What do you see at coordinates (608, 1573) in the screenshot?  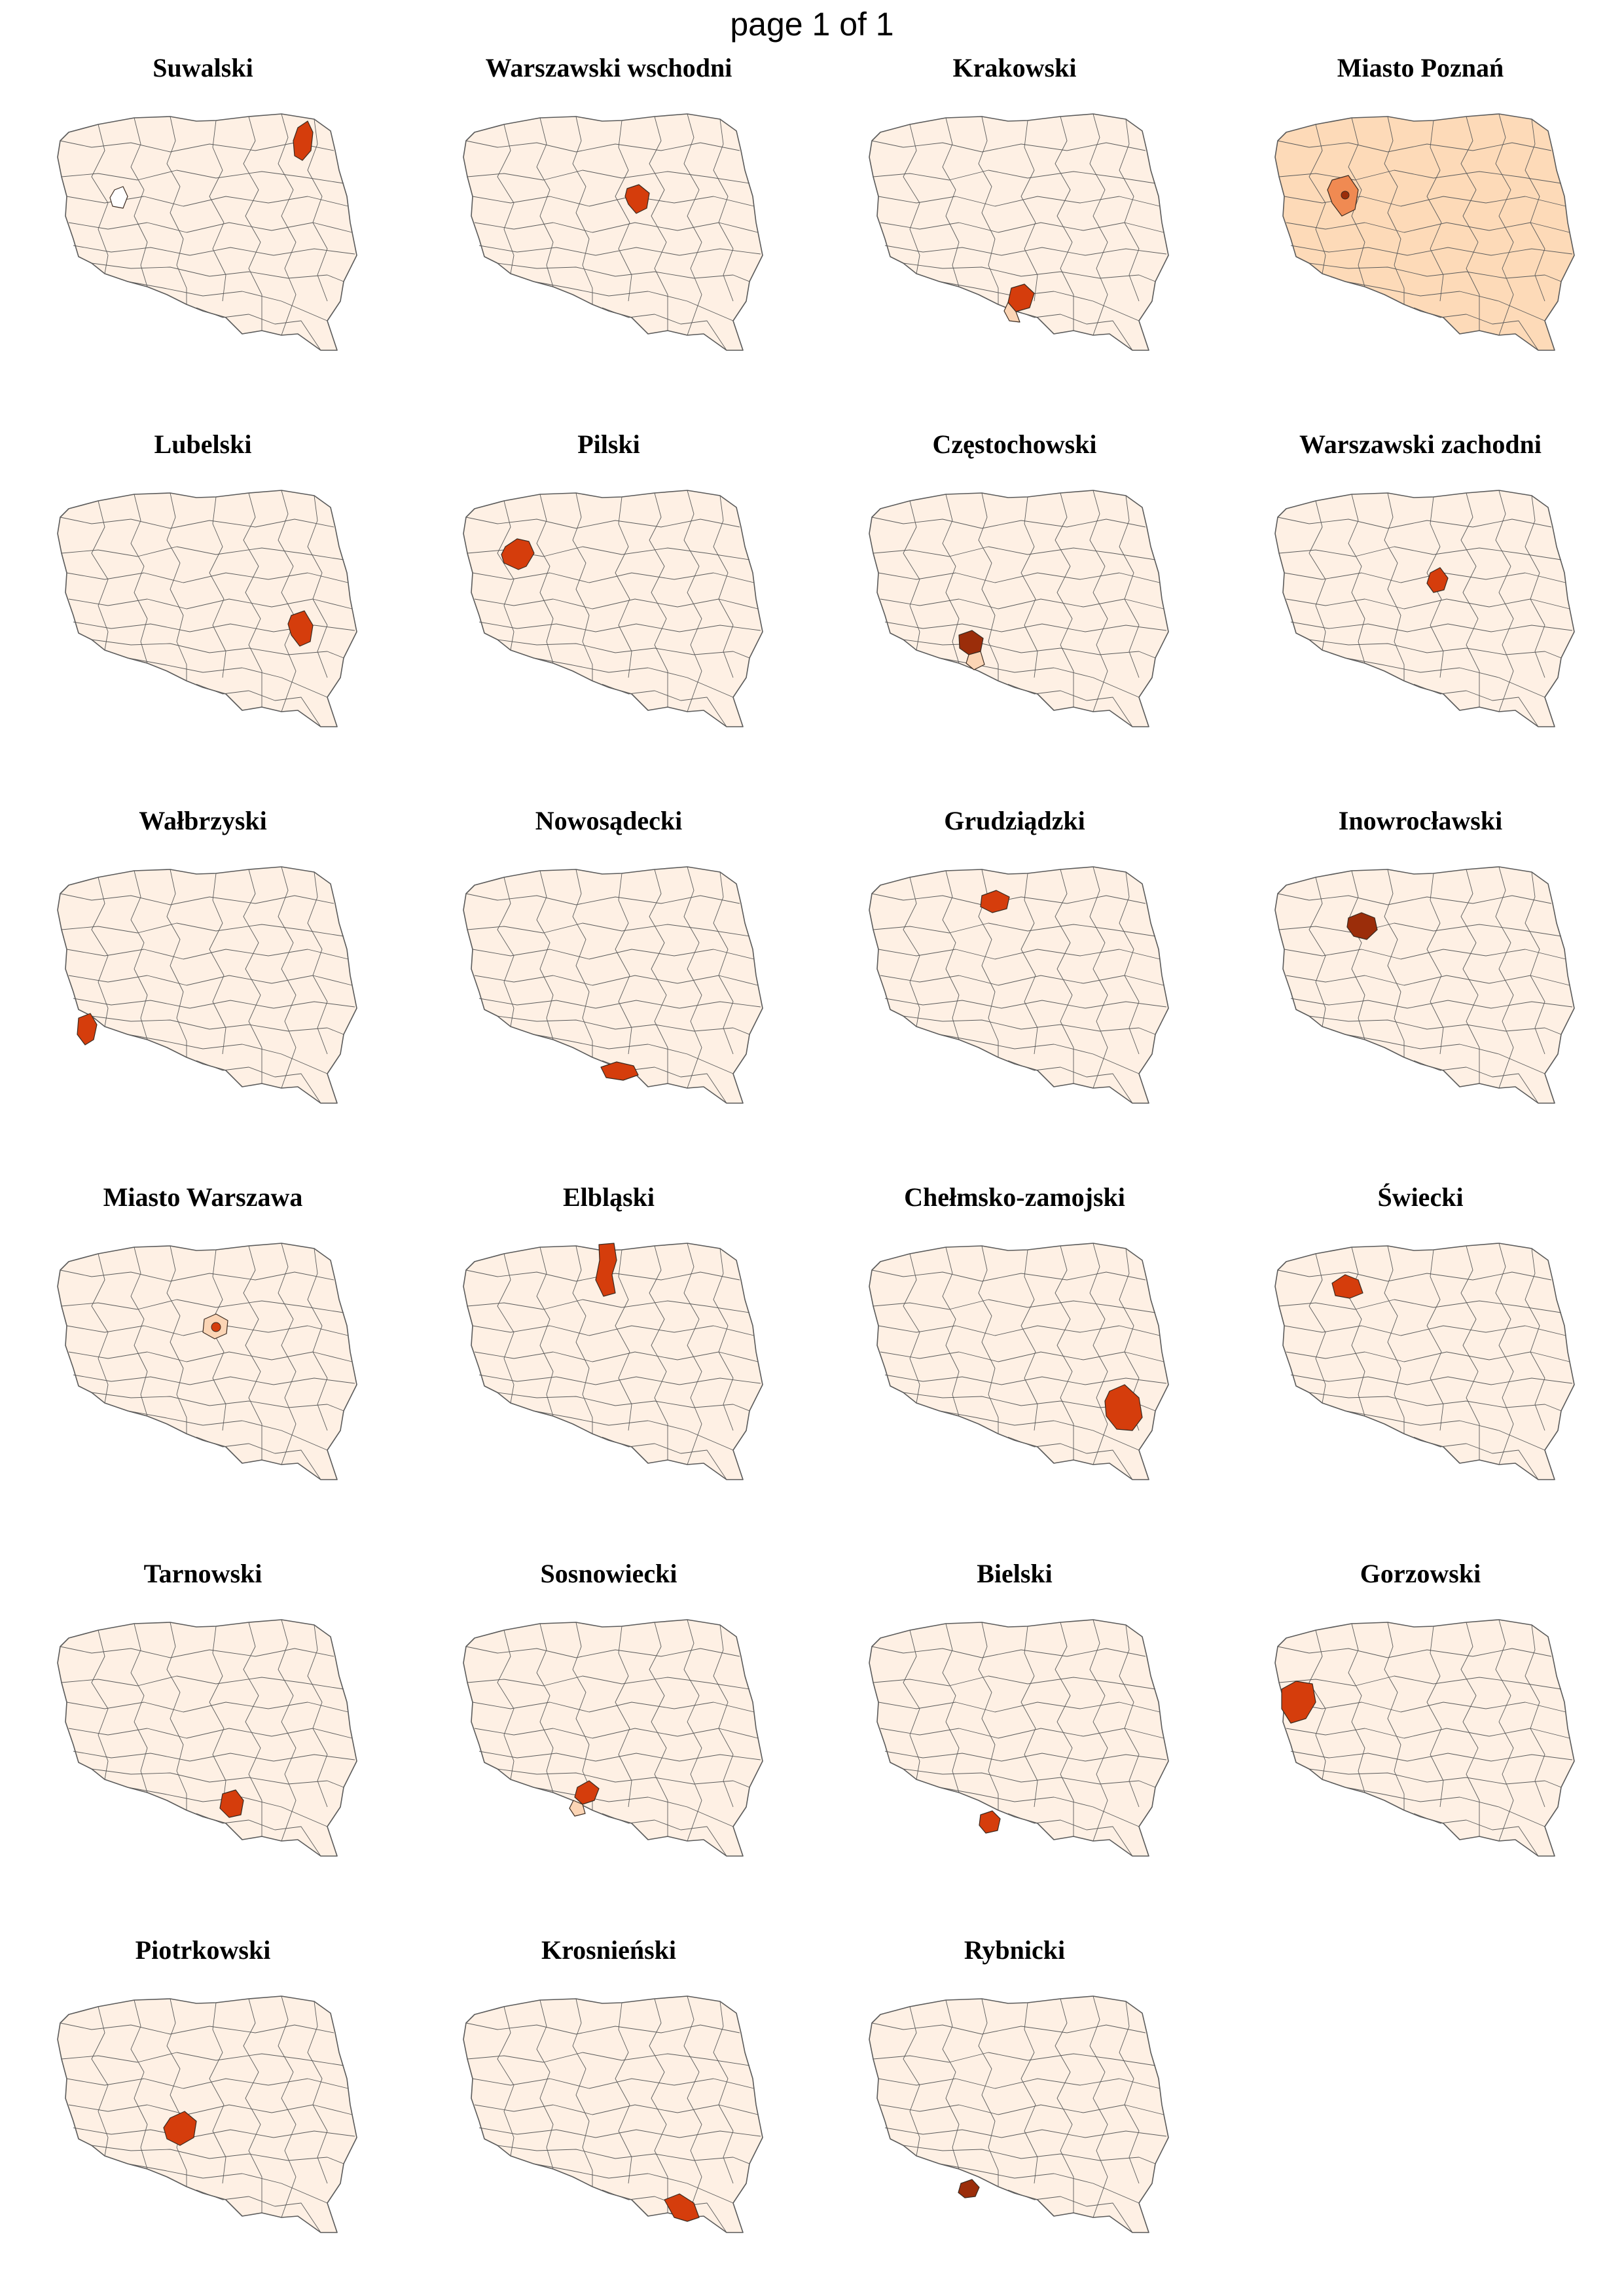 I see `panel-title: Sosnowiecki` at bounding box center [608, 1573].